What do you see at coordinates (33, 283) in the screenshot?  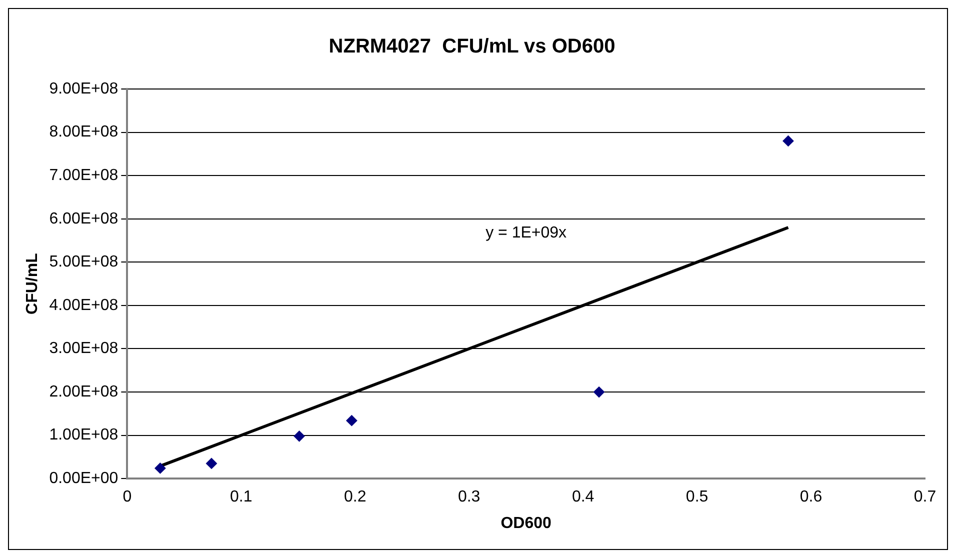 I see `y-axis-title: CFU/mL` at bounding box center [33, 283].